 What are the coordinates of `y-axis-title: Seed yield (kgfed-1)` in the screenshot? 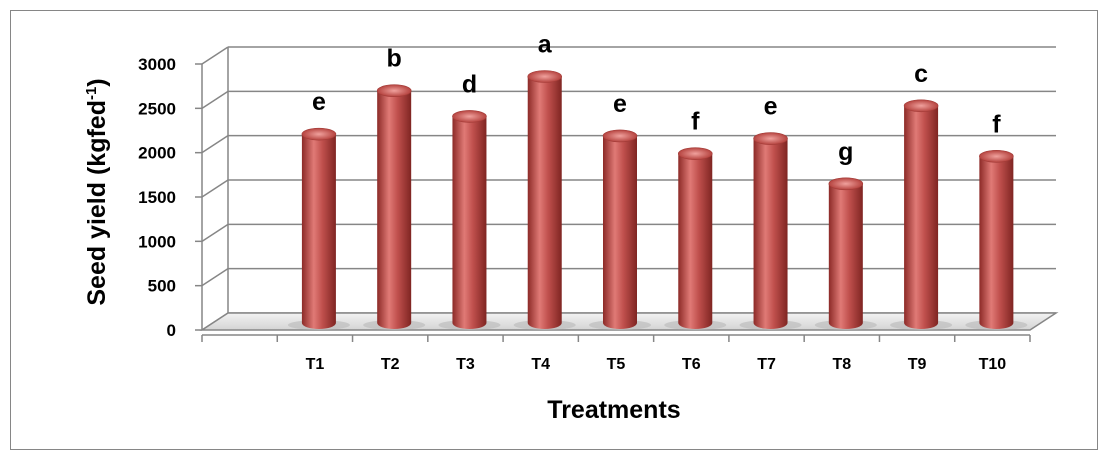 It's located at (97, 191).